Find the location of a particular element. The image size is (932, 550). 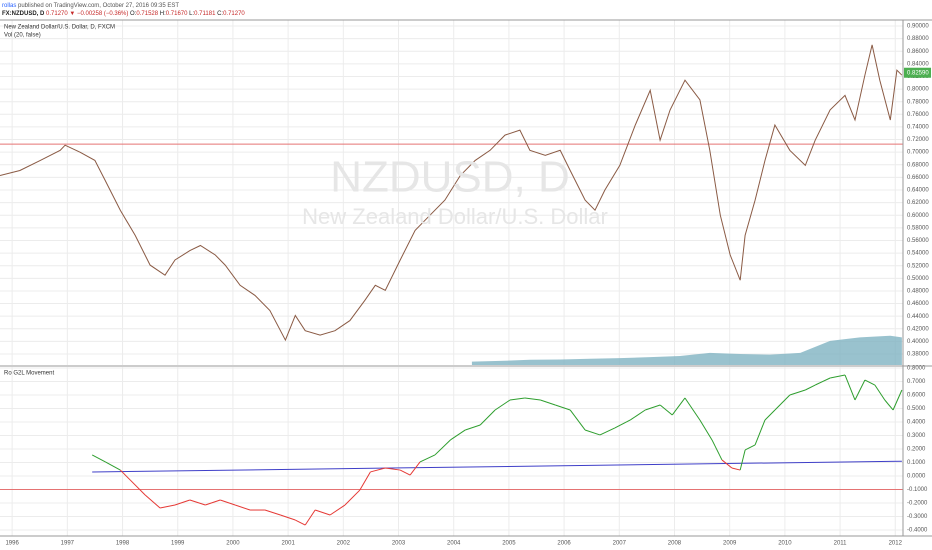

symbol: FX:NZDUSD, D is located at coordinates (23, 14).